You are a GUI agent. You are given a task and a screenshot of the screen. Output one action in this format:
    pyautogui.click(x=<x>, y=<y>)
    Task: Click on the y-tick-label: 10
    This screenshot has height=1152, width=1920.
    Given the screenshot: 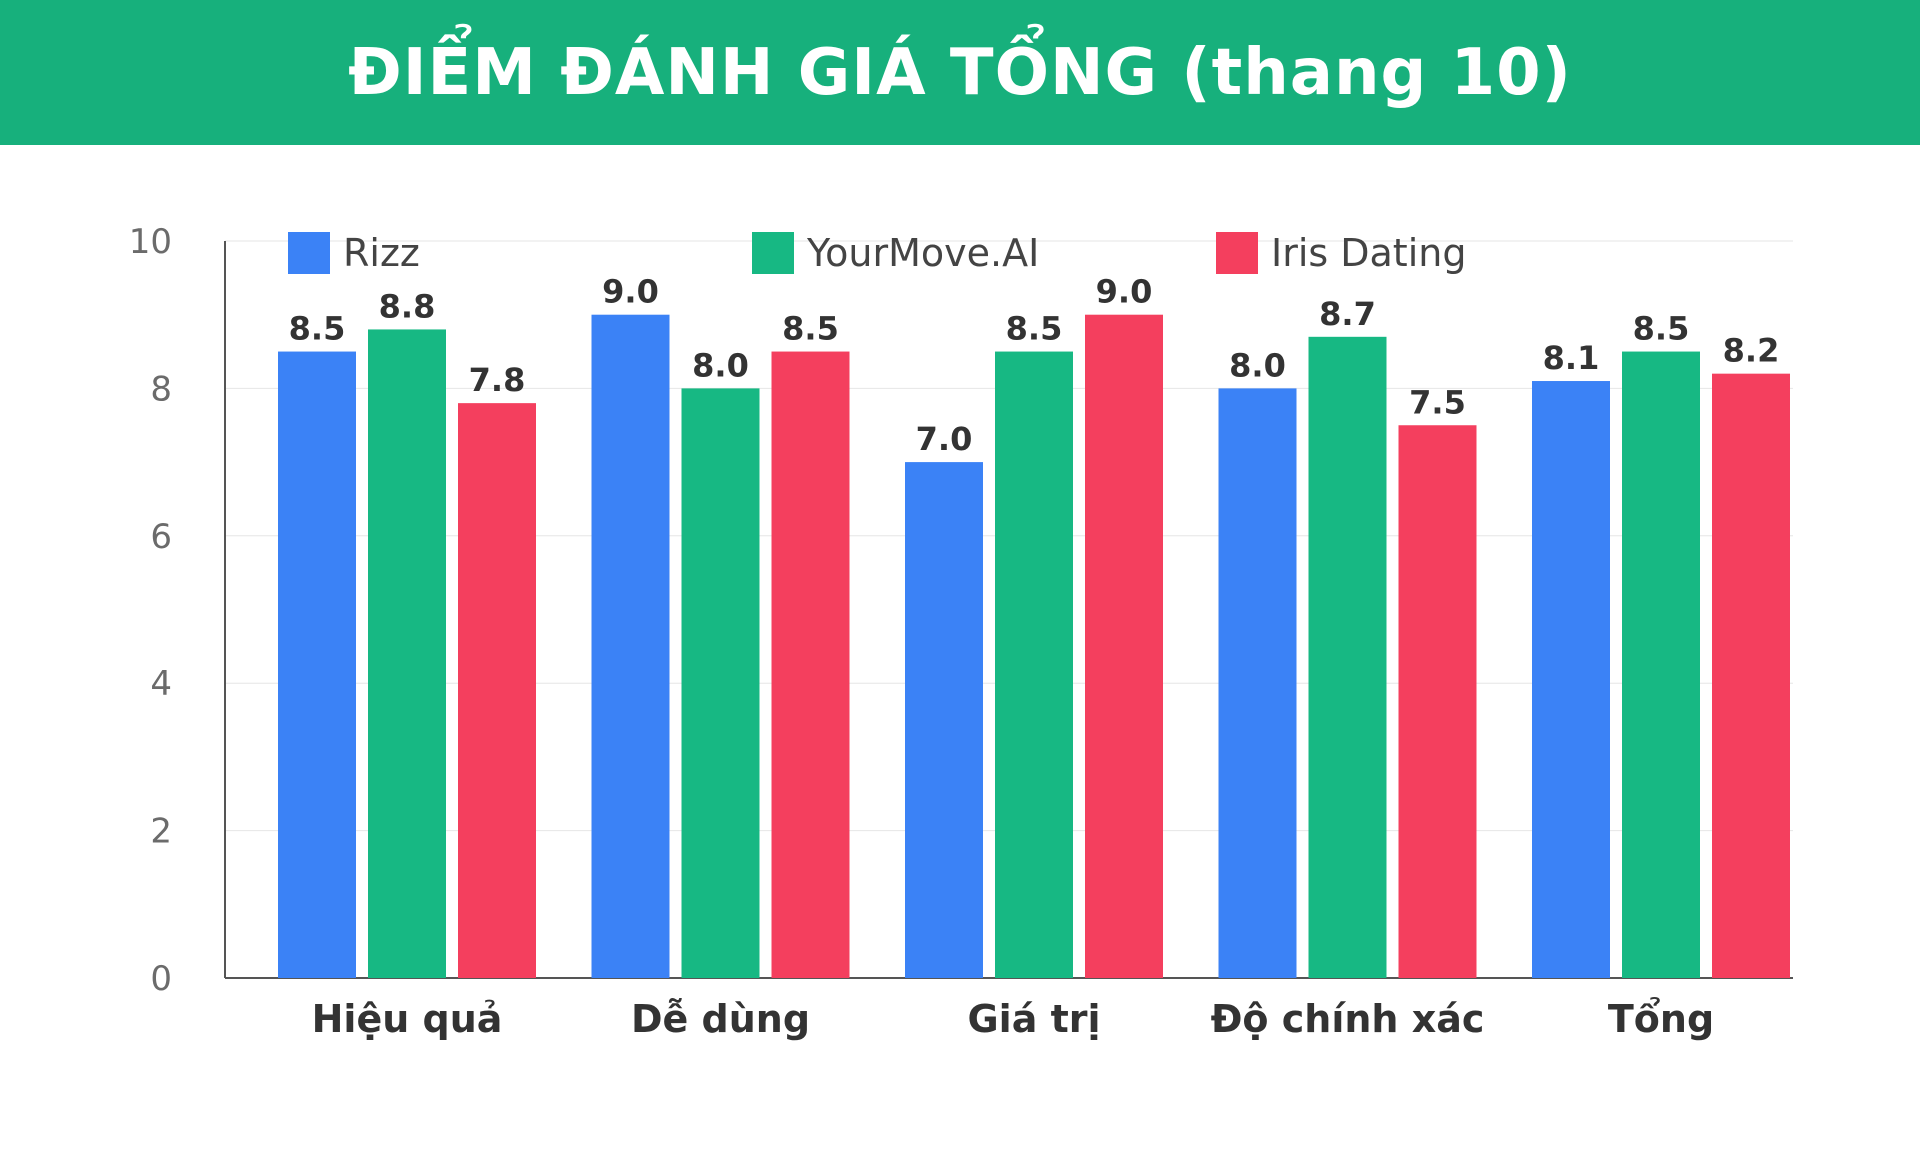 What is the action you would take?
    pyautogui.click(x=150, y=242)
    